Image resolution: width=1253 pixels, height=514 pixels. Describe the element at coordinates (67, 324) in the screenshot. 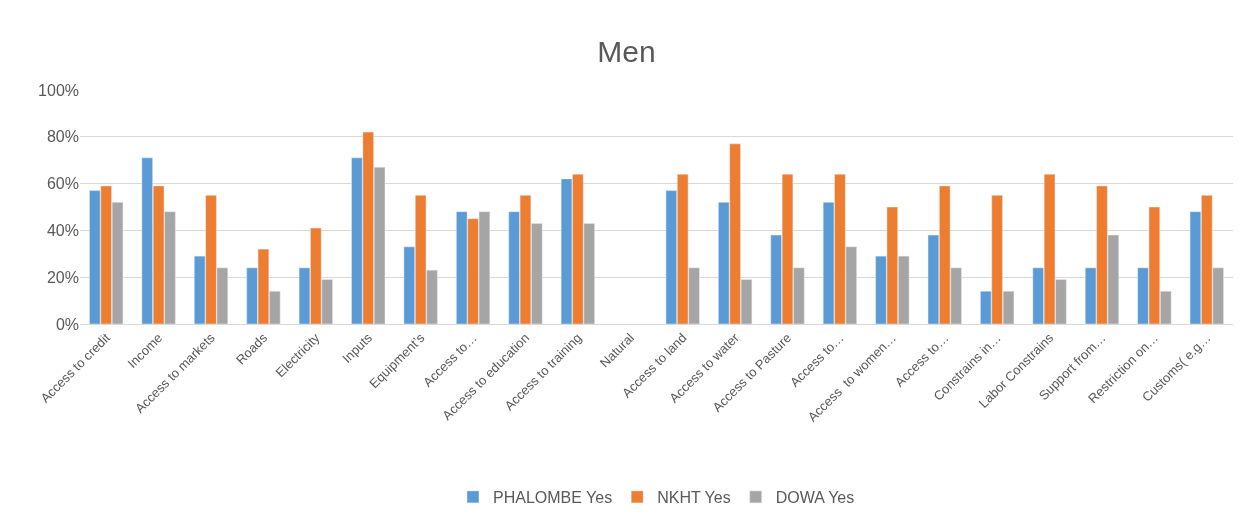

I see `y-tick-label: 0%` at that location.